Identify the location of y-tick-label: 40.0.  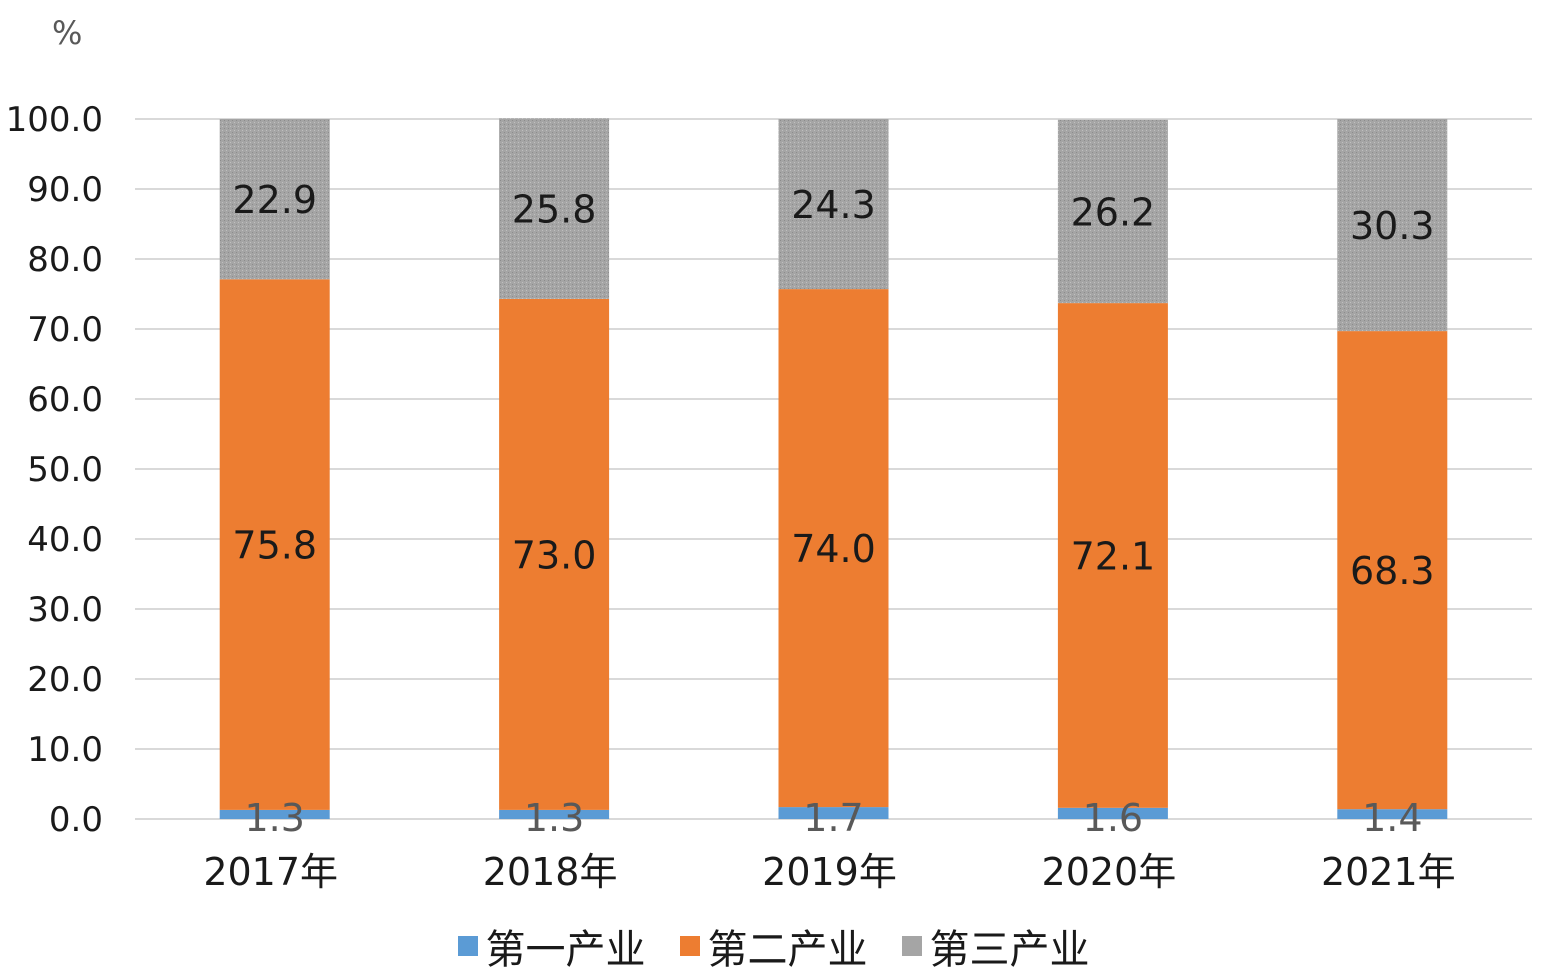
(65, 540).